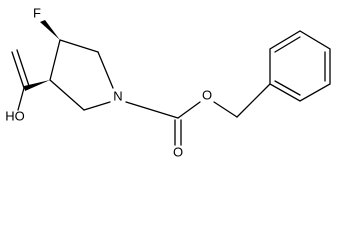 This screenshot has width=349, height=240. I want to click on benzene-ring, so click(300, 66).